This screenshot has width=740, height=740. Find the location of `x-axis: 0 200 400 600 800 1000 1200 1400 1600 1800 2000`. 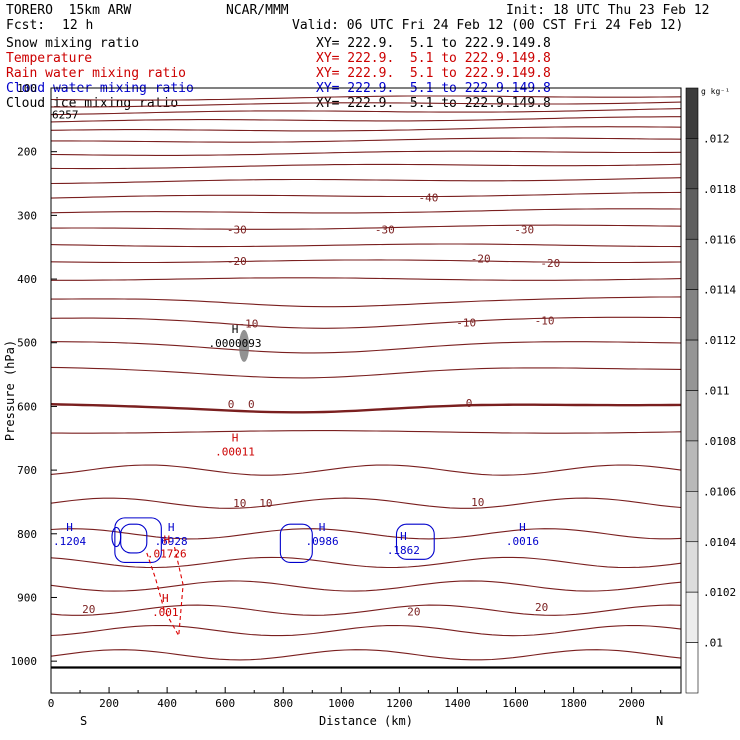

x-axis: 0 200 400 600 800 1000 1200 1400 1600 1800 2000 is located at coordinates (355, 698).